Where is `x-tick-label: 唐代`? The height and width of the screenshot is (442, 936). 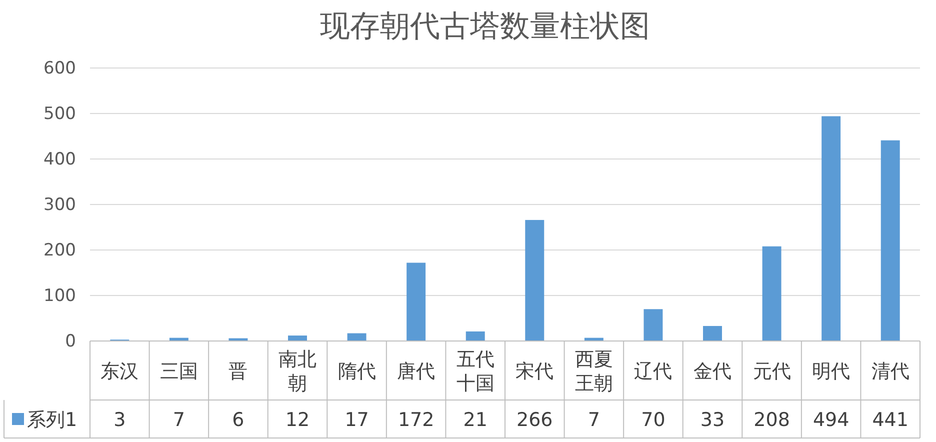
x-tick-label: 唐代 is located at coordinates (416, 371).